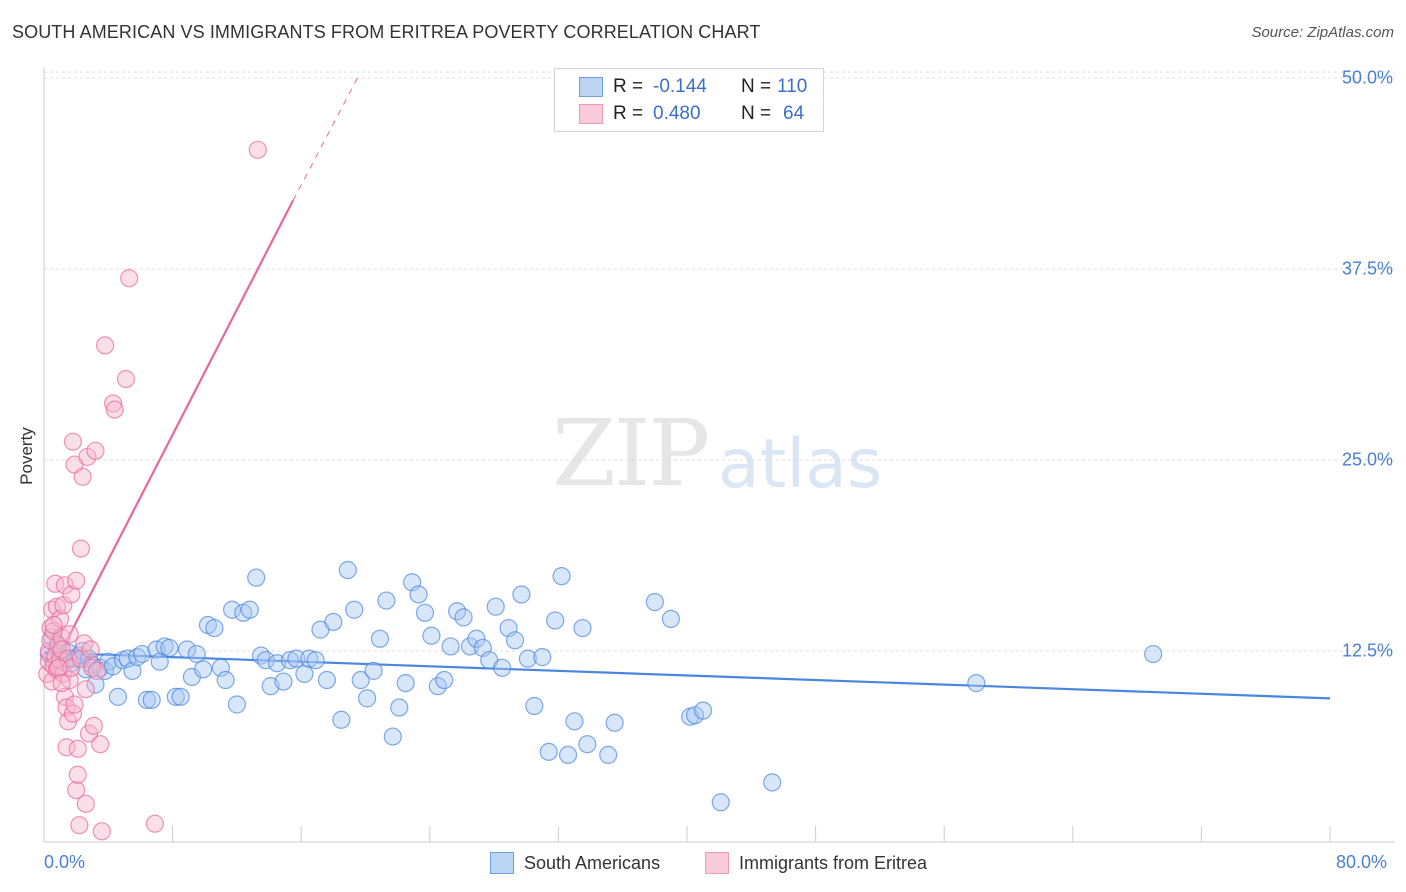 The width and height of the screenshot is (1406, 892). I want to click on x-tick-label-max: 80.0%, so click(1362, 862).